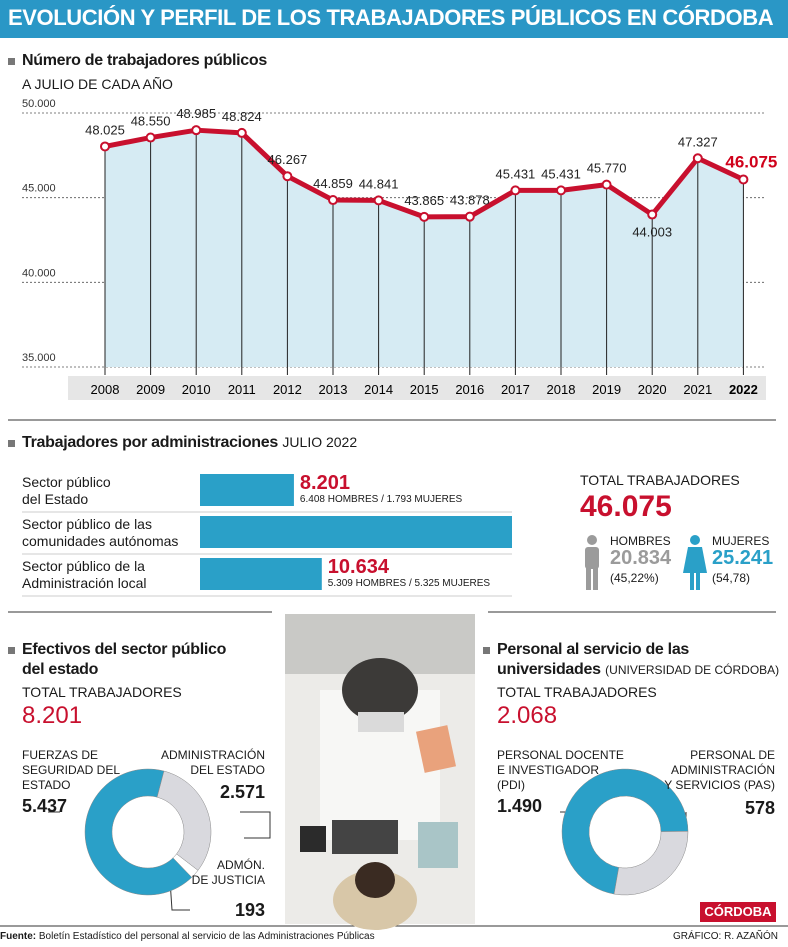  What do you see at coordinates (150, 389) in the screenshot?
I see `x-tick-label: 2009` at bounding box center [150, 389].